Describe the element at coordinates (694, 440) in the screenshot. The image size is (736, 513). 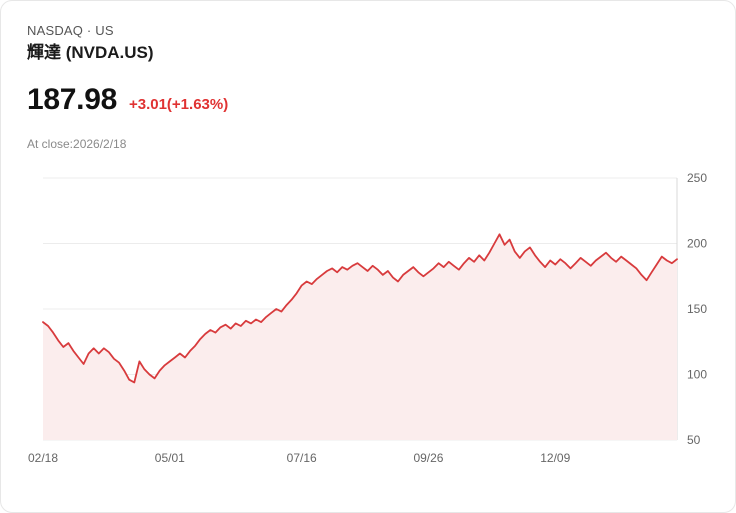
I see `y-axis-label: 50` at that location.